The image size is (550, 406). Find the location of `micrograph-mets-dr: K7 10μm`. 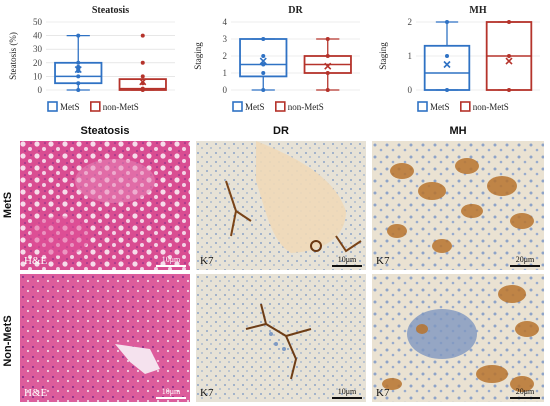

micrograph-mets-dr: K7 10μm is located at coordinates (281, 205).